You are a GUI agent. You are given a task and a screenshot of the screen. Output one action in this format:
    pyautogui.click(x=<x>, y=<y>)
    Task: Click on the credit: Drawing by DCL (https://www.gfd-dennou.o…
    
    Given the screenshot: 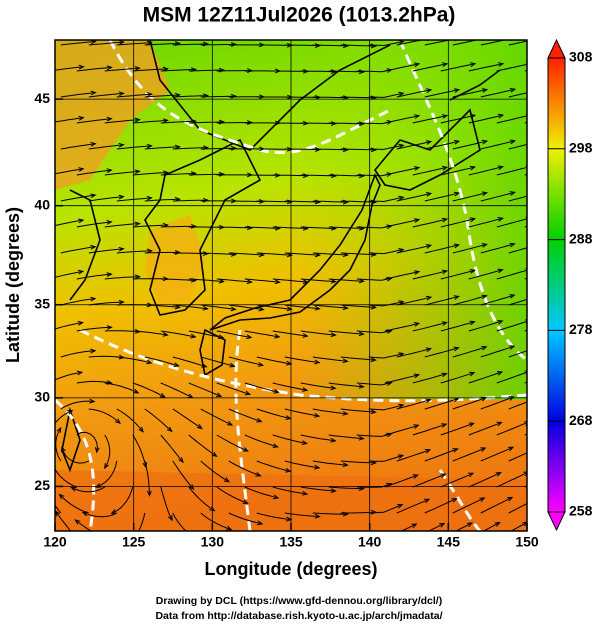 What is the action you would take?
    pyautogui.click(x=299, y=601)
    